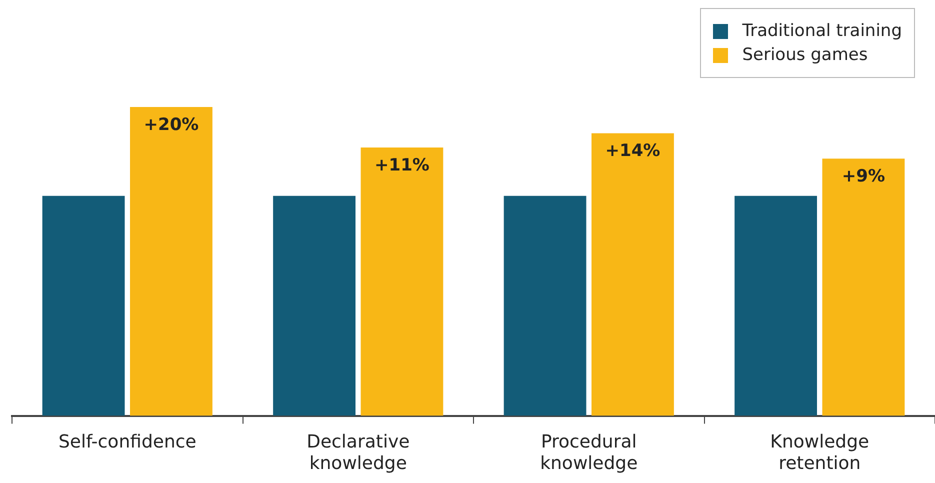 The image size is (935, 483). What do you see at coordinates (358, 452) in the screenshot?
I see `x-tick-label: Declarative knowledge` at bounding box center [358, 452].